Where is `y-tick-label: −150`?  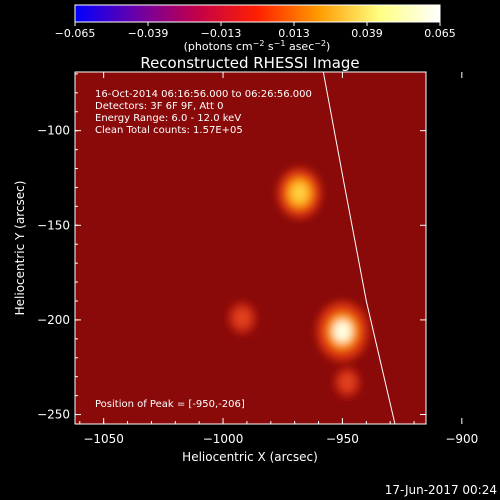 y-tick-label: −150 is located at coordinates (53, 225).